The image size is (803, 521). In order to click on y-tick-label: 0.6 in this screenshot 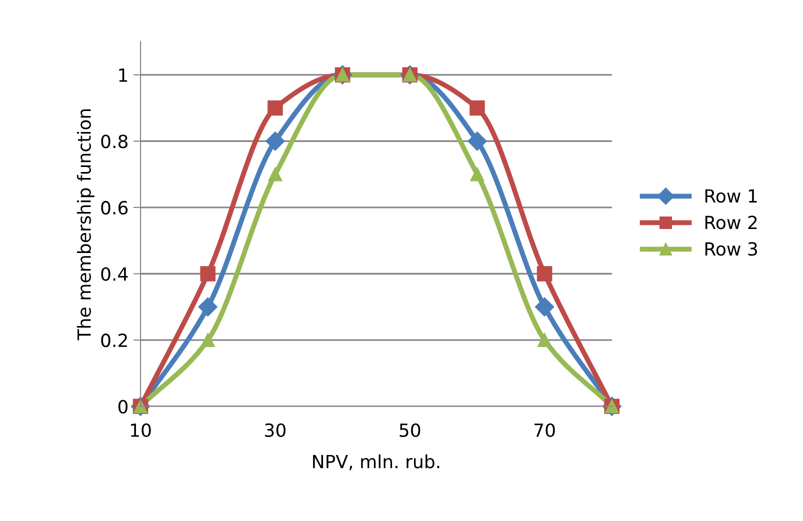, I will do `click(114, 207)`.